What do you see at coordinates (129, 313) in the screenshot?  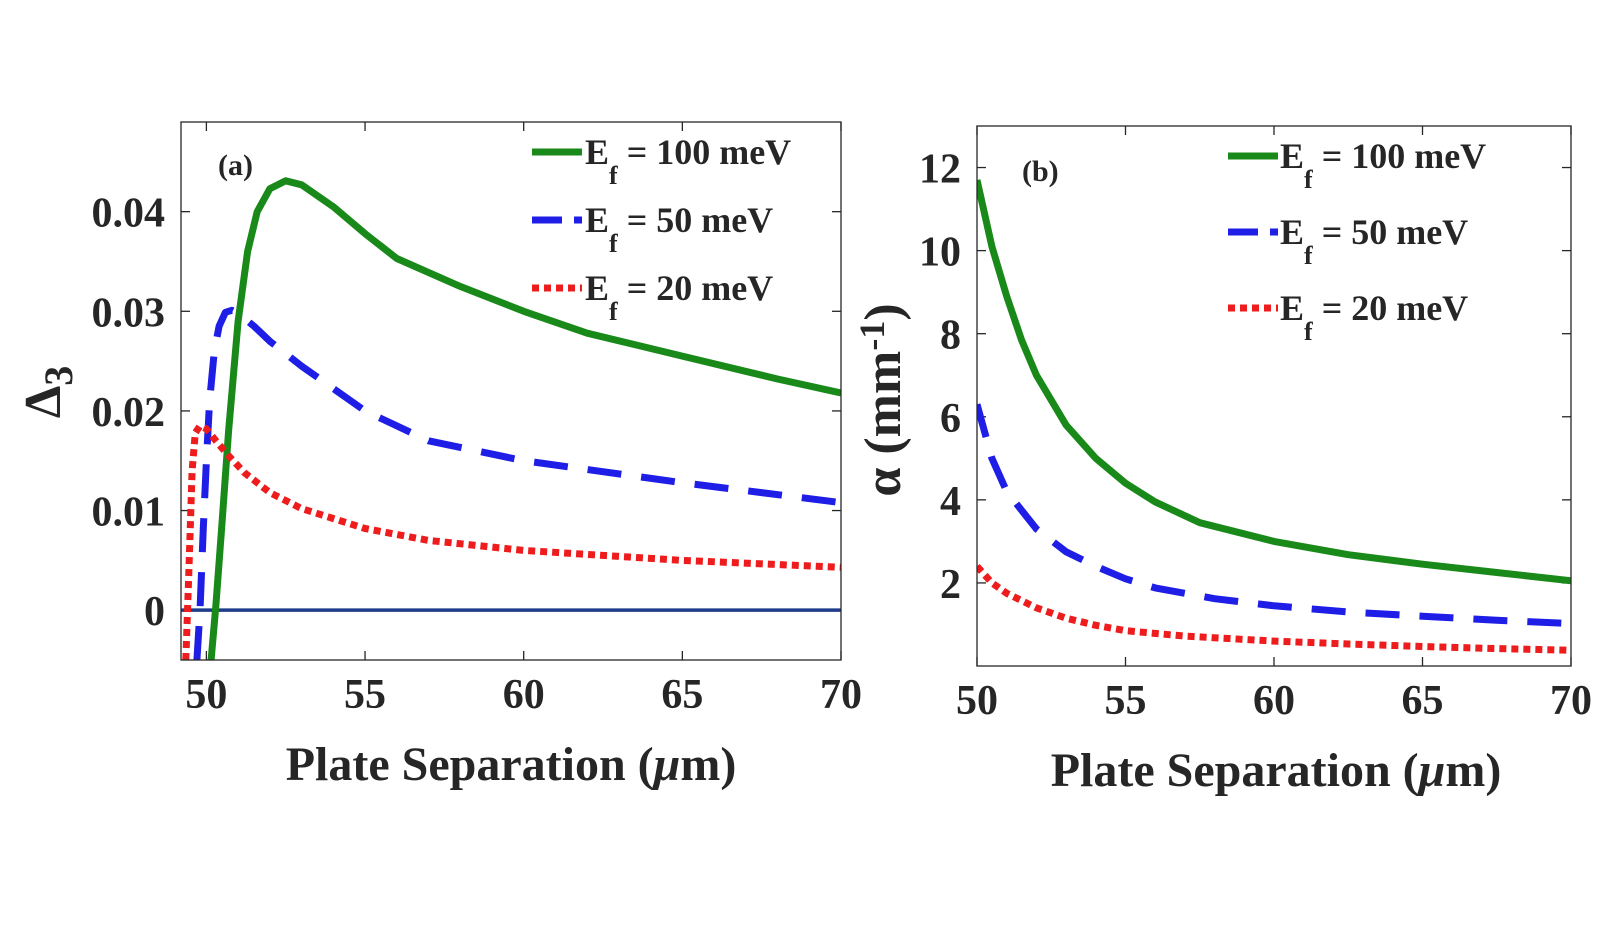 I see `y-tick-label: 0.03` at bounding box center [129, 313].